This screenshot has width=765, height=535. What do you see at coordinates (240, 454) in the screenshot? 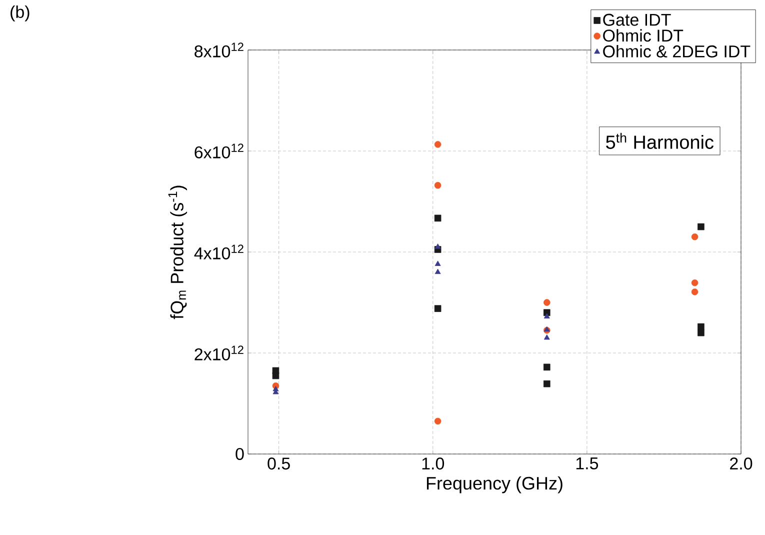
I see `y-tick-label: 0` at bounding box center [240, 454].